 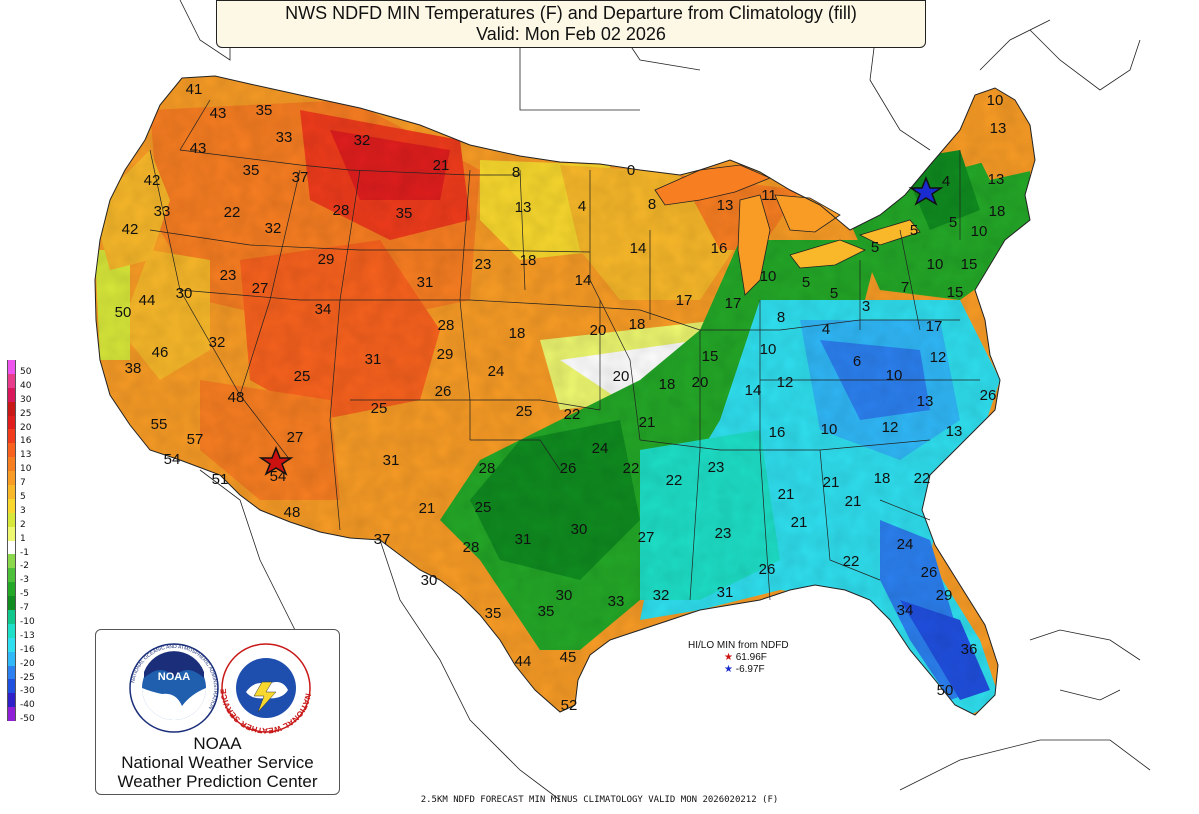 What do you see at coordinates (24, 608) in the screenshot?
I see `legend-label: -7` at bounding box center [24, 608].